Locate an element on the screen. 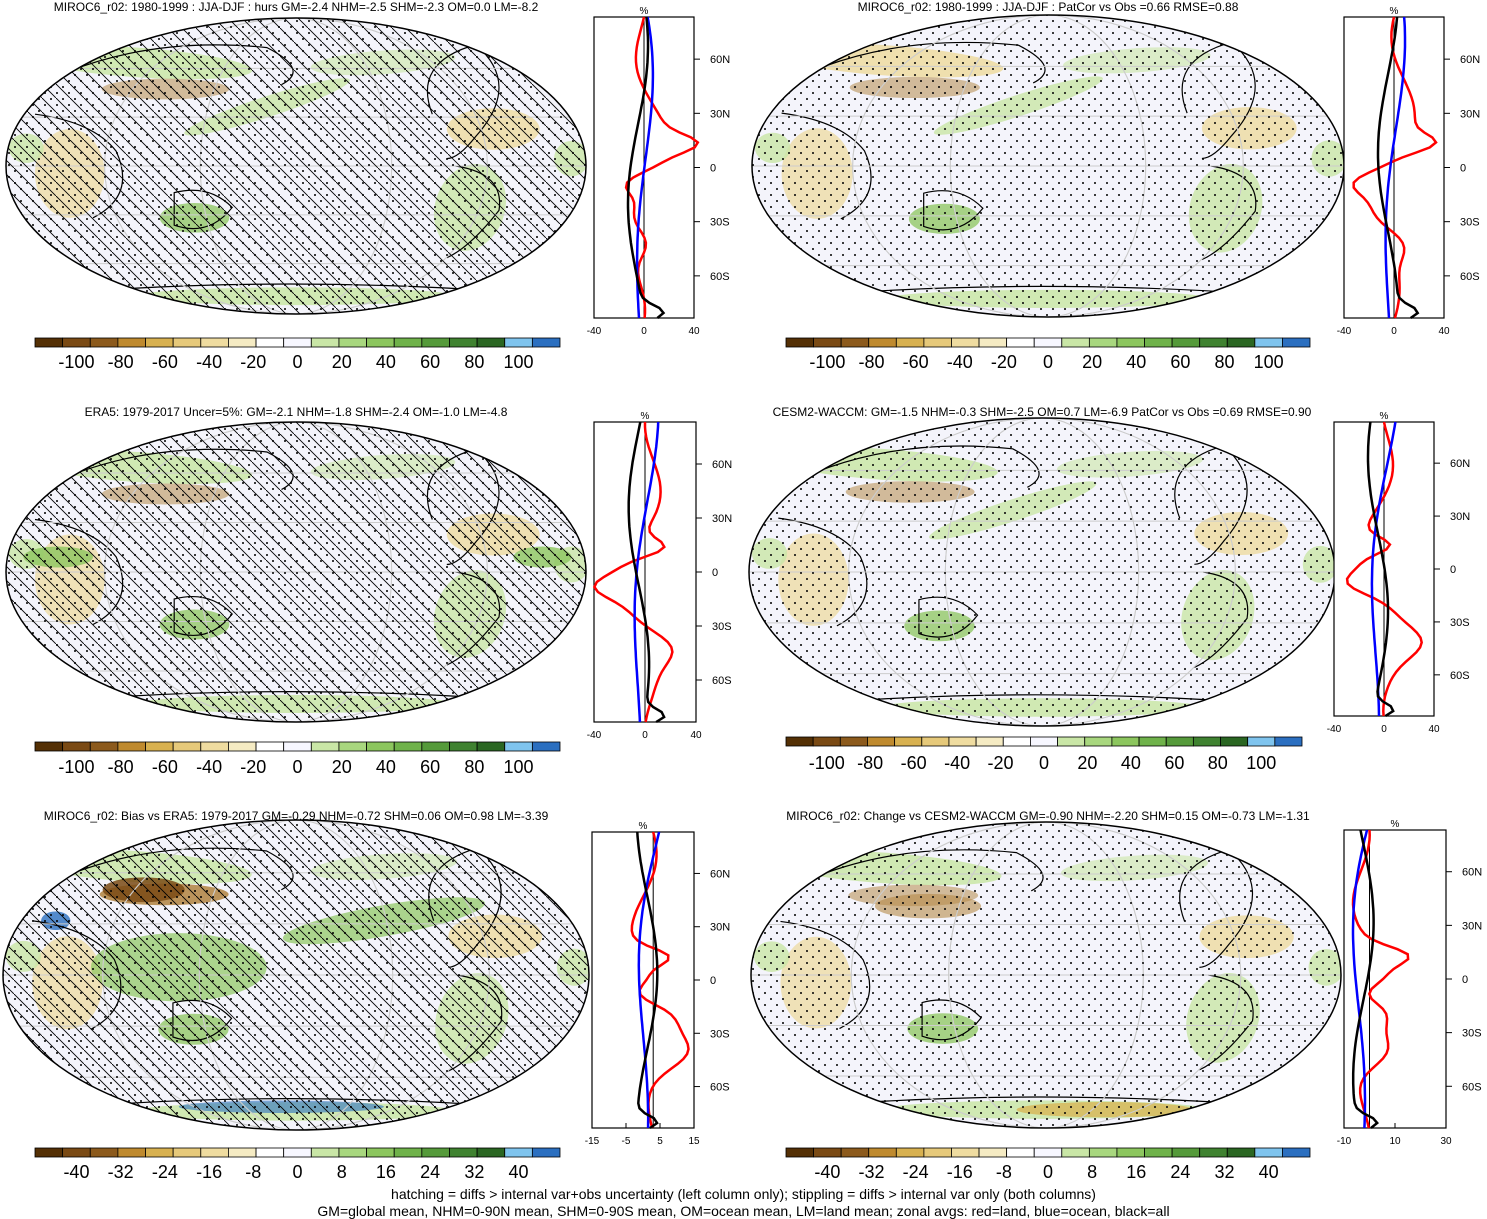 The width and height of the screenshot is (1487, 1219). colorbar-label: 32 is located at coordinates (474, 1172).